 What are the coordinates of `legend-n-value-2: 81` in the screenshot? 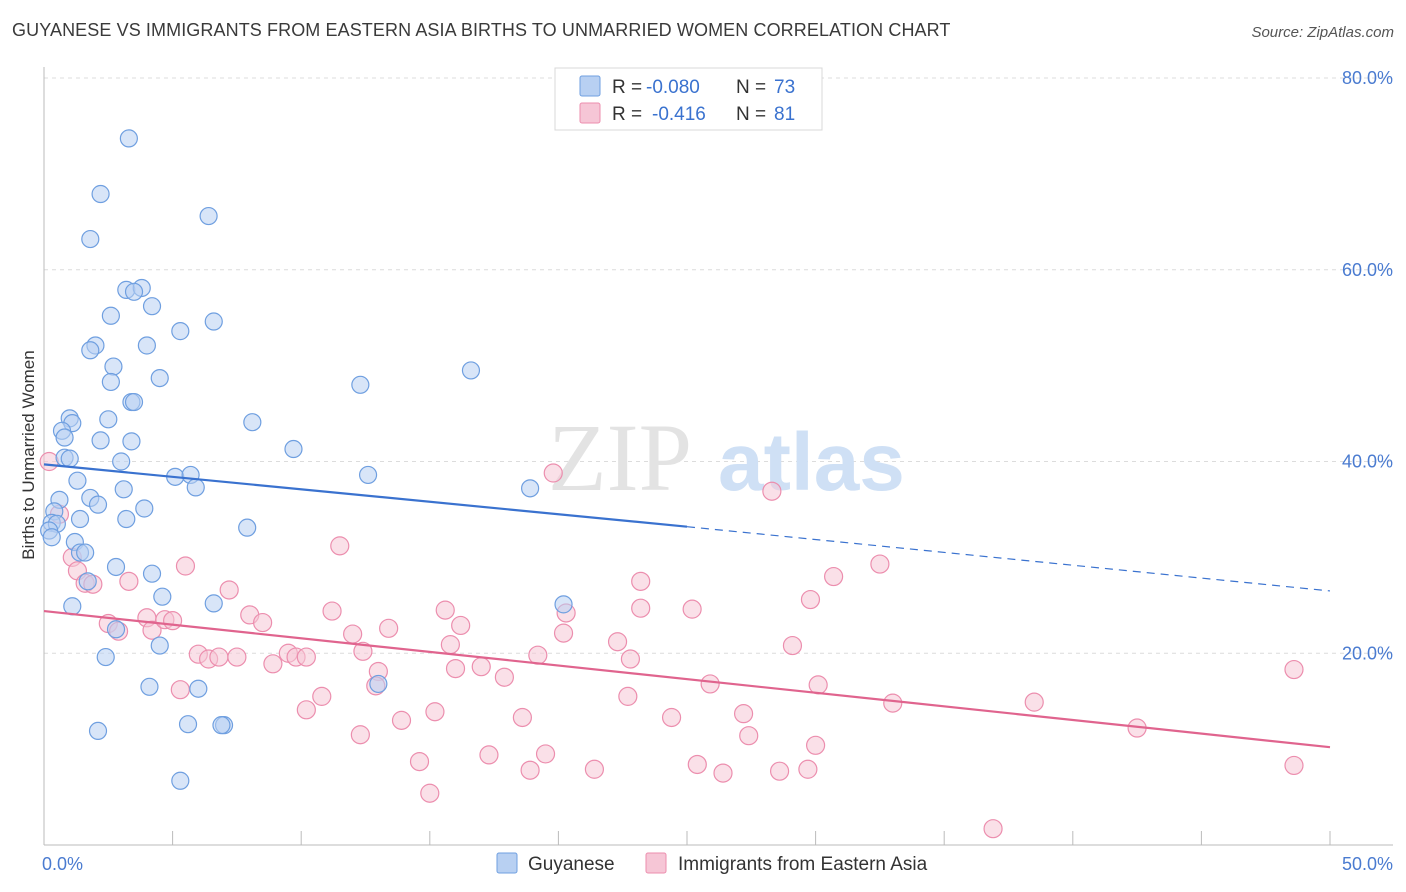 It's located at (784, 114).